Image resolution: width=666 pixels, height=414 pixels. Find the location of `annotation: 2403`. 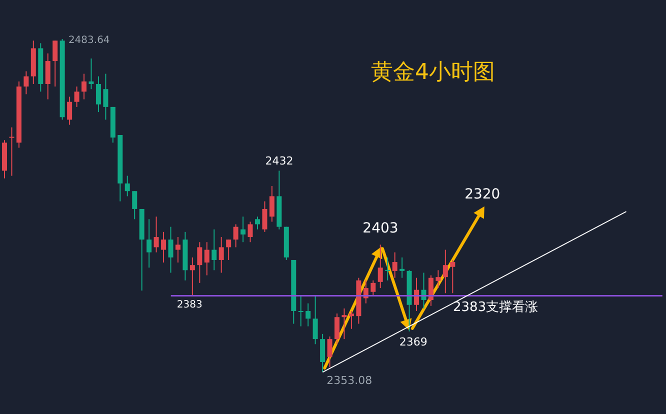

annotation: 2403 is located at coordinates (380, 228).